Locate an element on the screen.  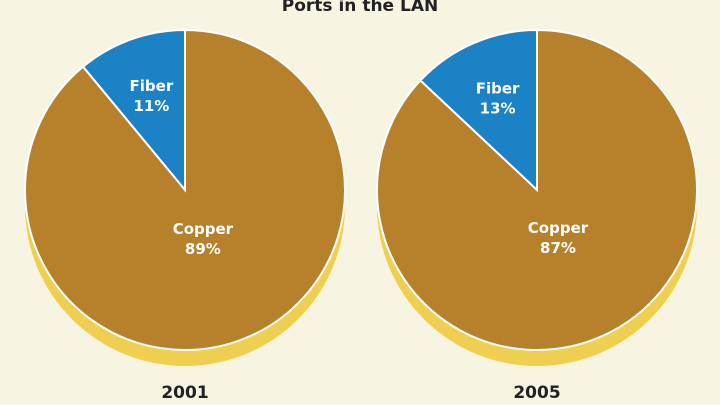
slice-label: 87% is located at coordinates (558, 248).